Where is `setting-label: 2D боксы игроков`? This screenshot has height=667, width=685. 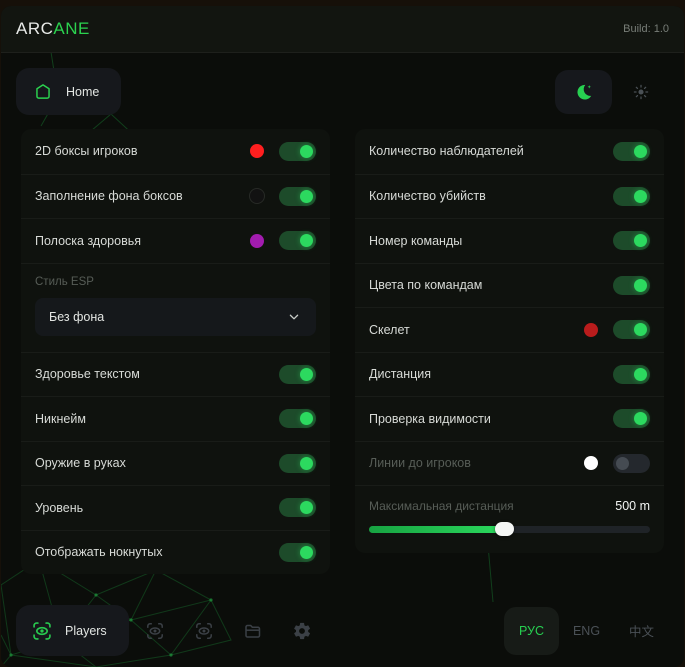
setting-label: 2D боксы игроков is located at coordinates (86, 151).